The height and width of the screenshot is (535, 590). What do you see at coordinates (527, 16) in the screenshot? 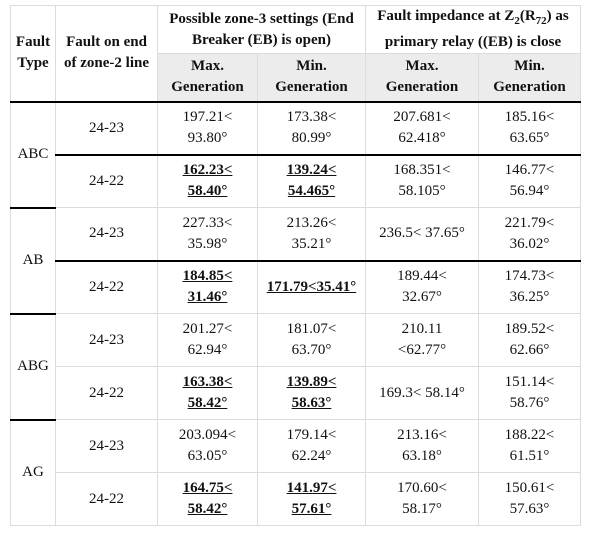
I see `header-text: (R` at bounding box center [527, 16].